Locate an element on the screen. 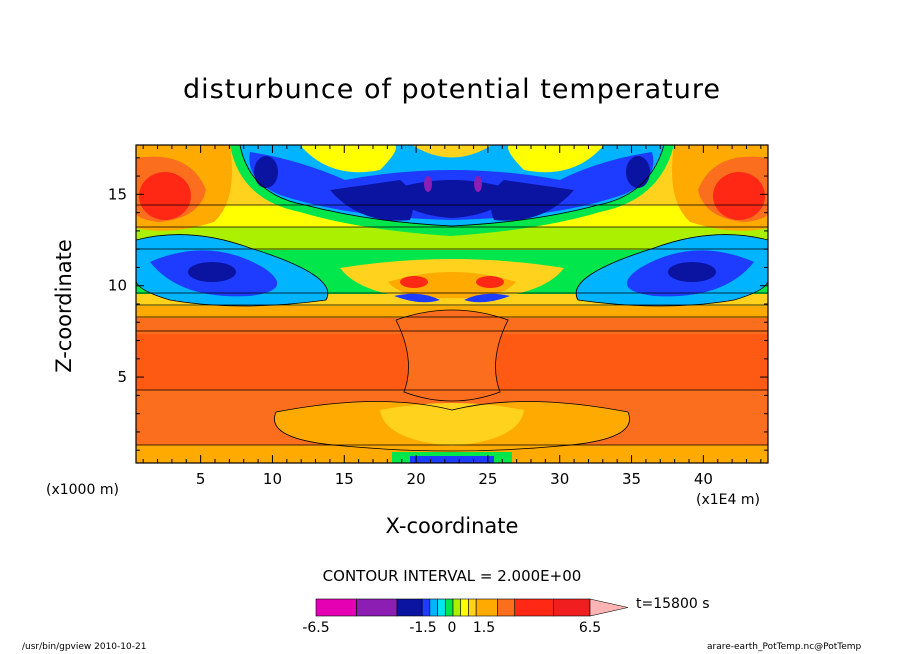 The width and height of the screenshot is (904, 654). chart-title: disturbunce of potential temperature is located at coordinates (452, 89).